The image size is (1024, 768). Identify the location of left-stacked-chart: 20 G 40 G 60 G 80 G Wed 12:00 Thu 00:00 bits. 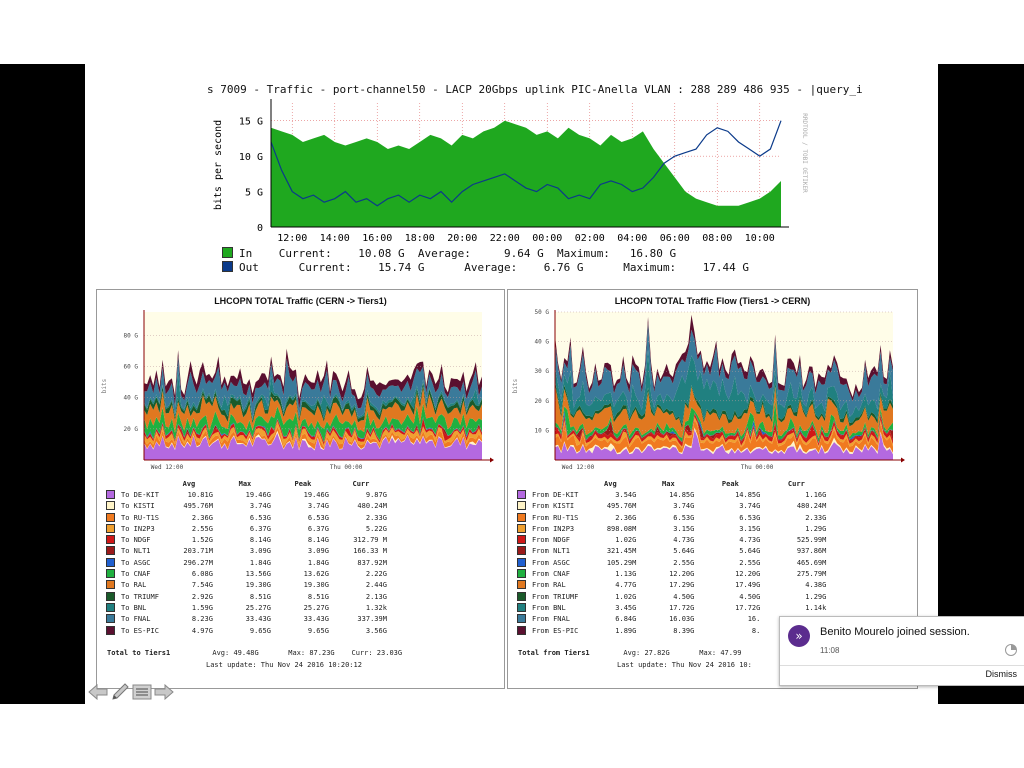
(297, 390).